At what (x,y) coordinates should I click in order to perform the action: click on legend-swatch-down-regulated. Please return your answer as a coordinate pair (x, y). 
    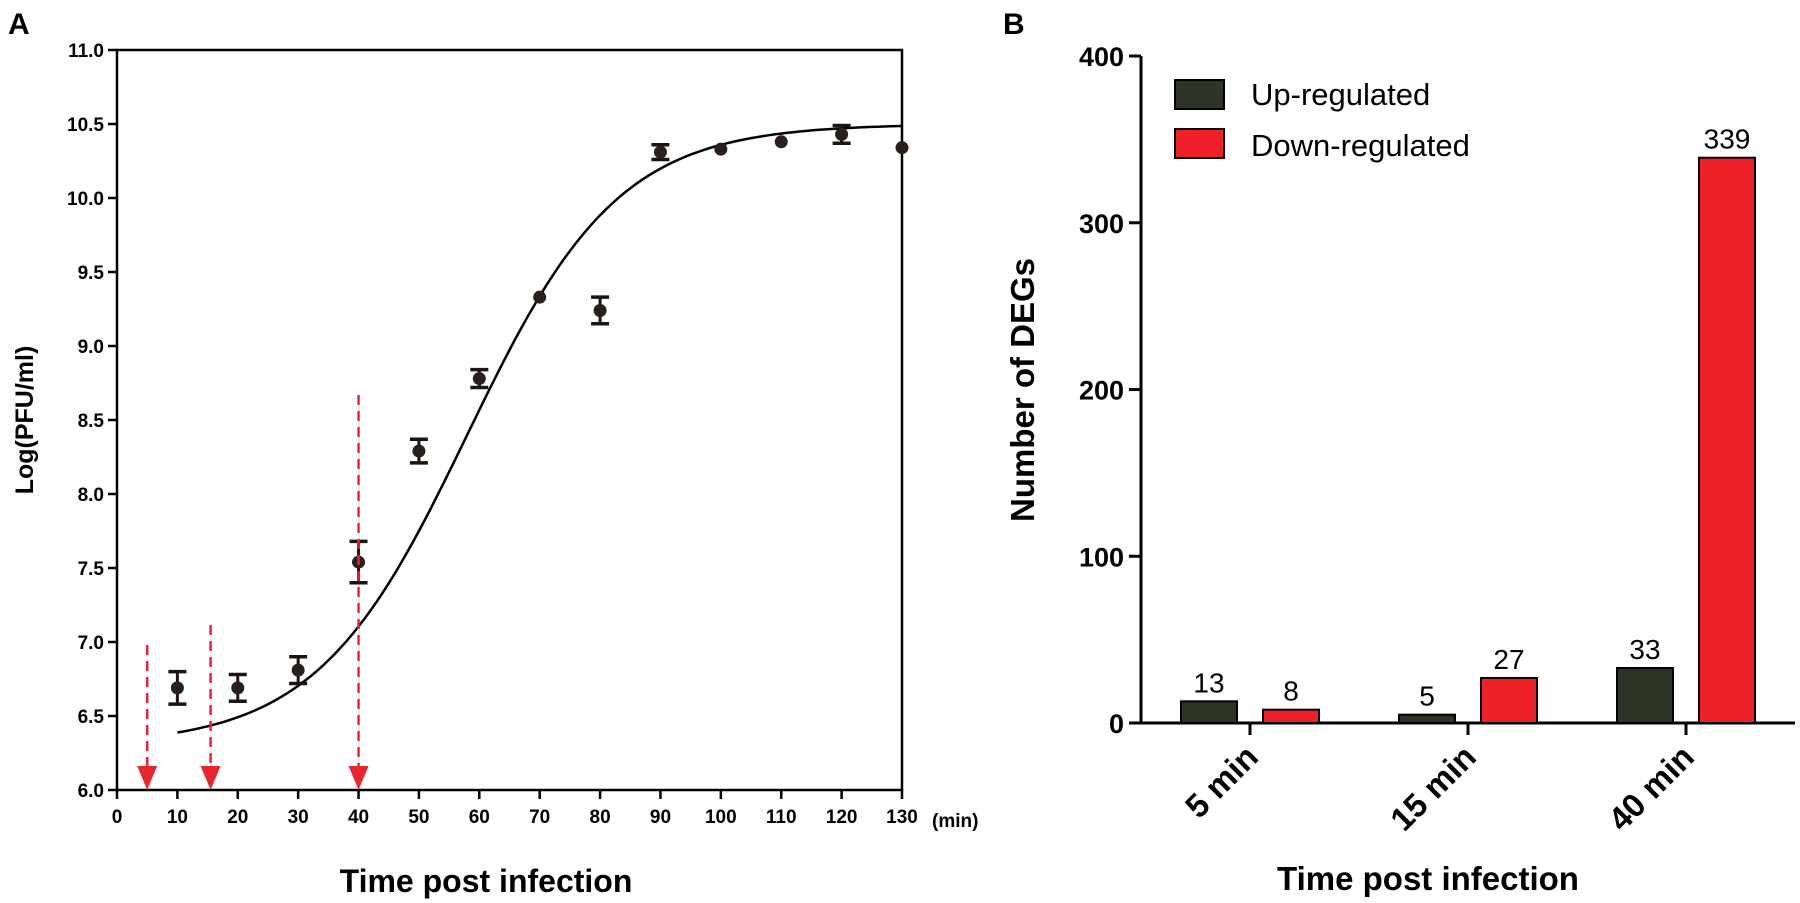
    Looking at the image, I should click on (1199, 143).